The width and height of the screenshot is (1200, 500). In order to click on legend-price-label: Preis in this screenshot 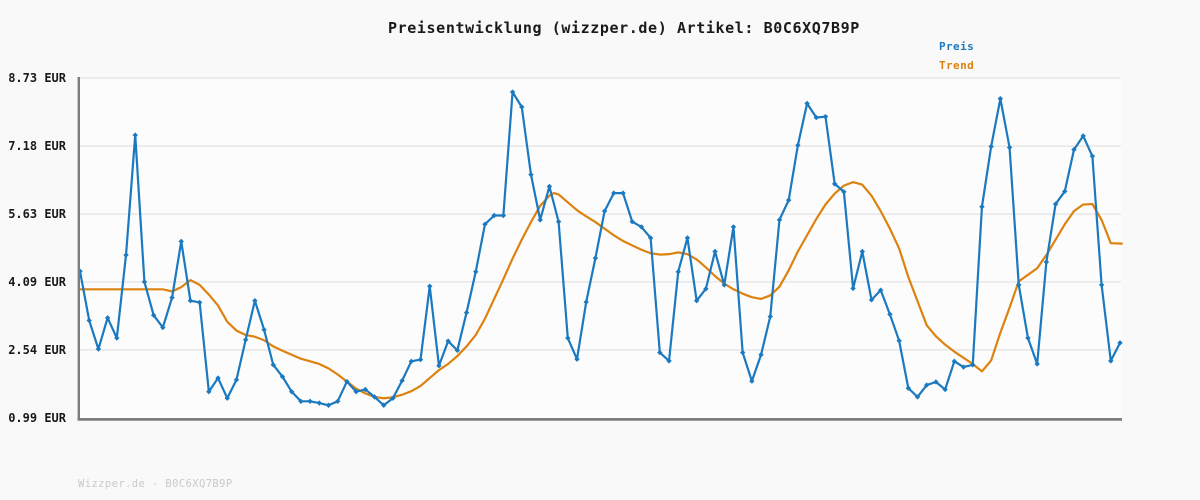, I will do `click(957, 46)`.